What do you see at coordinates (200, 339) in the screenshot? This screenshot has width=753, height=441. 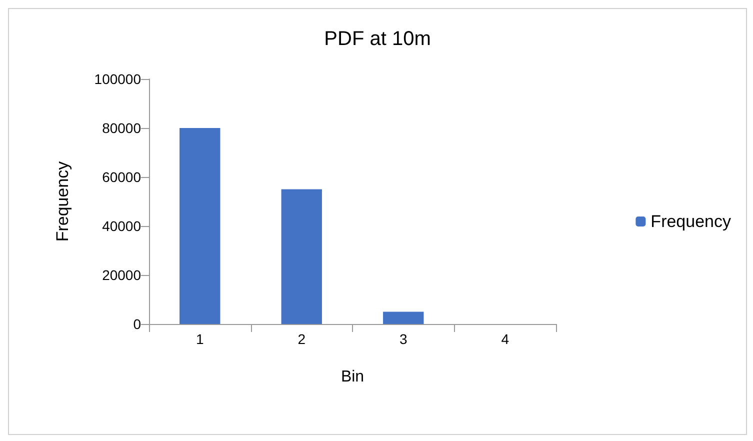 I see `x-tick-label: 1` at bounding box center [200, 339].